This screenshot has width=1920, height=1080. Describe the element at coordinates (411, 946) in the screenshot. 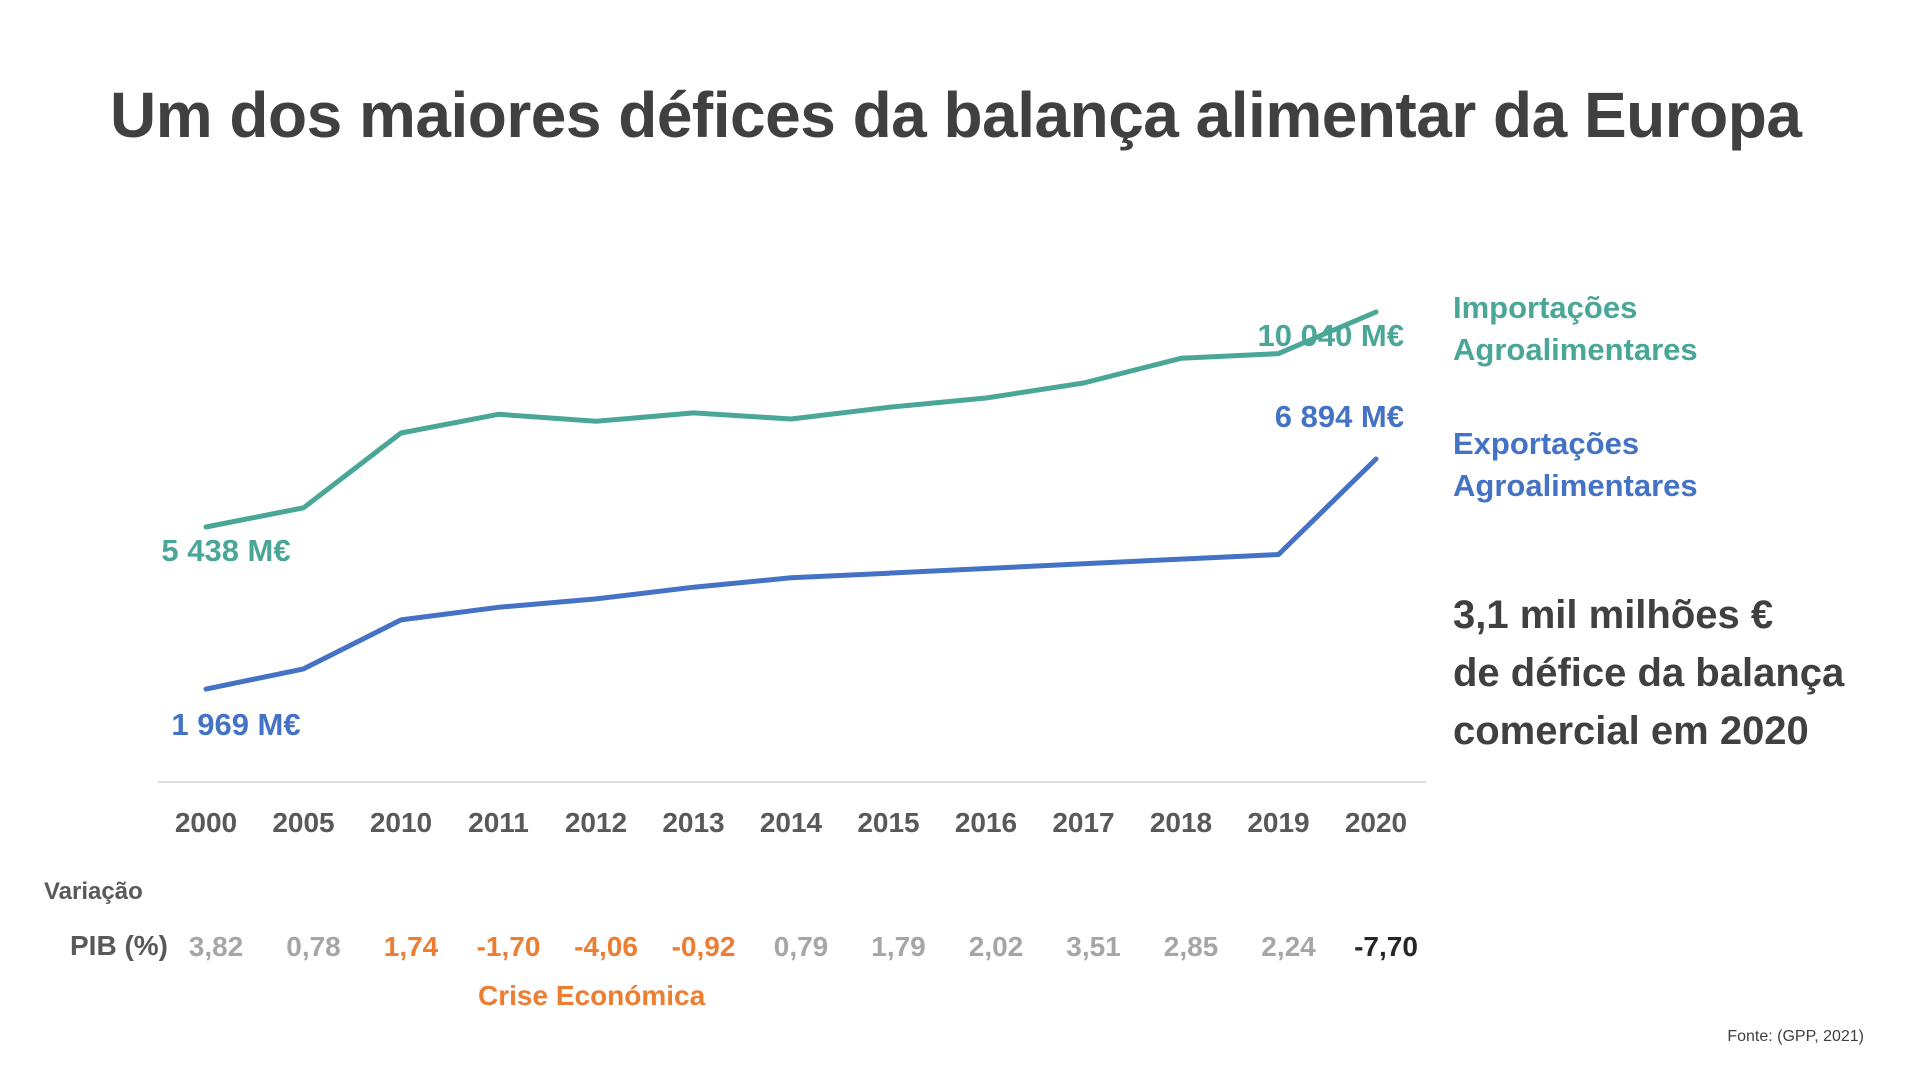

I see `pib-value: 1,74` at that location.